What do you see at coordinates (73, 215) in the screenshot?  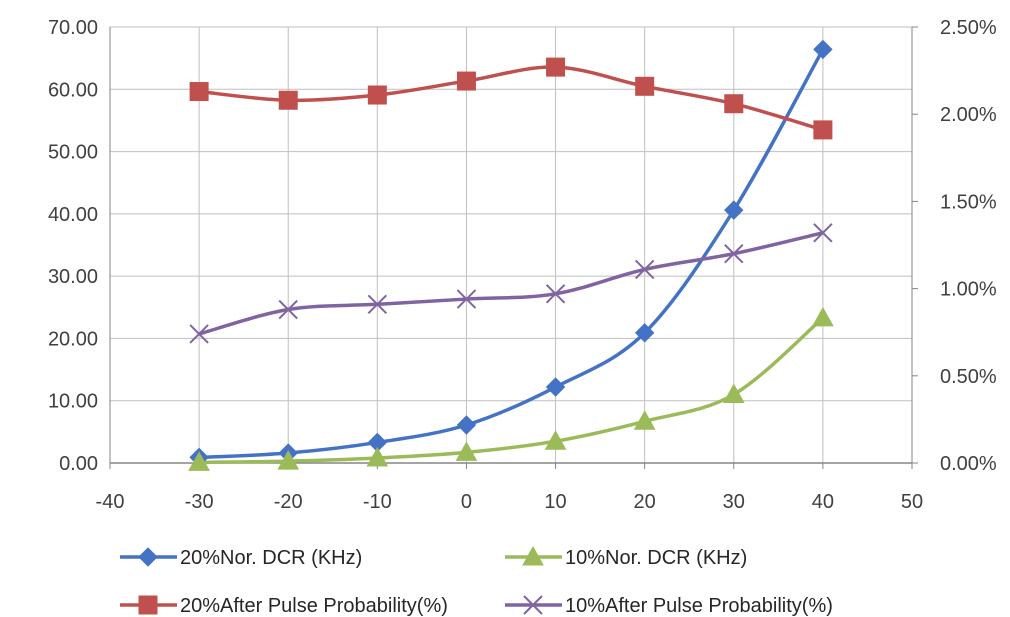 I see `y-tick-label: 40.00` at bounding box center [73, 215].